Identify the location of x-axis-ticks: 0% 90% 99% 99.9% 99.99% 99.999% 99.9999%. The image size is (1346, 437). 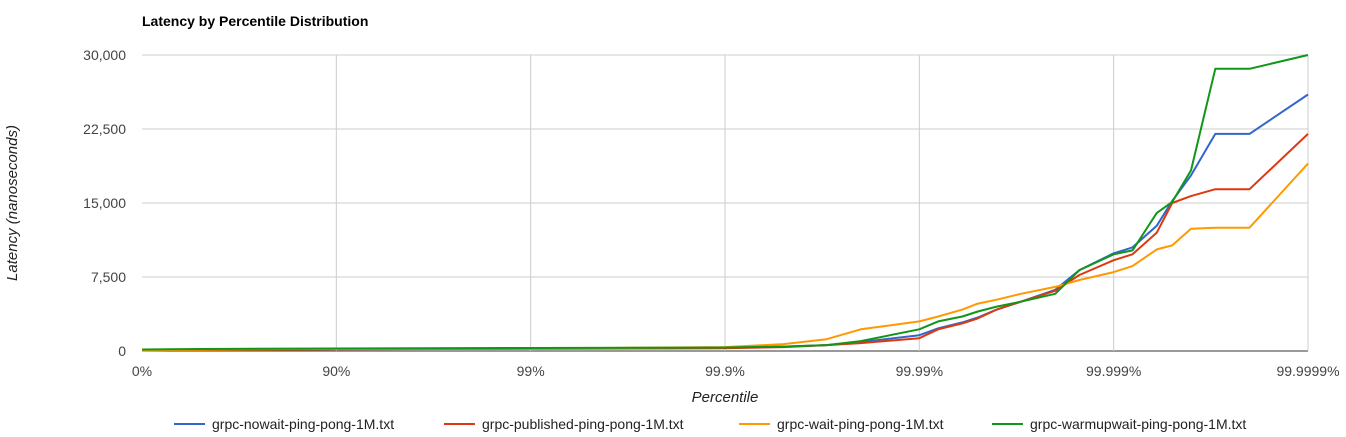
(736, 371).